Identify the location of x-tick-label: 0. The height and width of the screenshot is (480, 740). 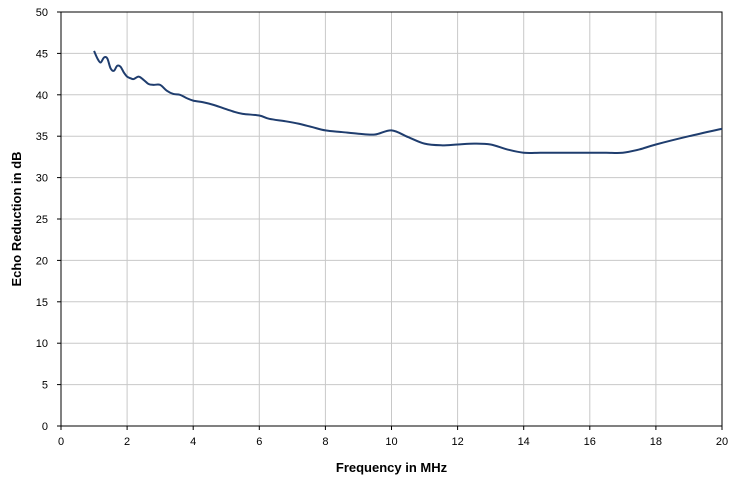
(61, 442).